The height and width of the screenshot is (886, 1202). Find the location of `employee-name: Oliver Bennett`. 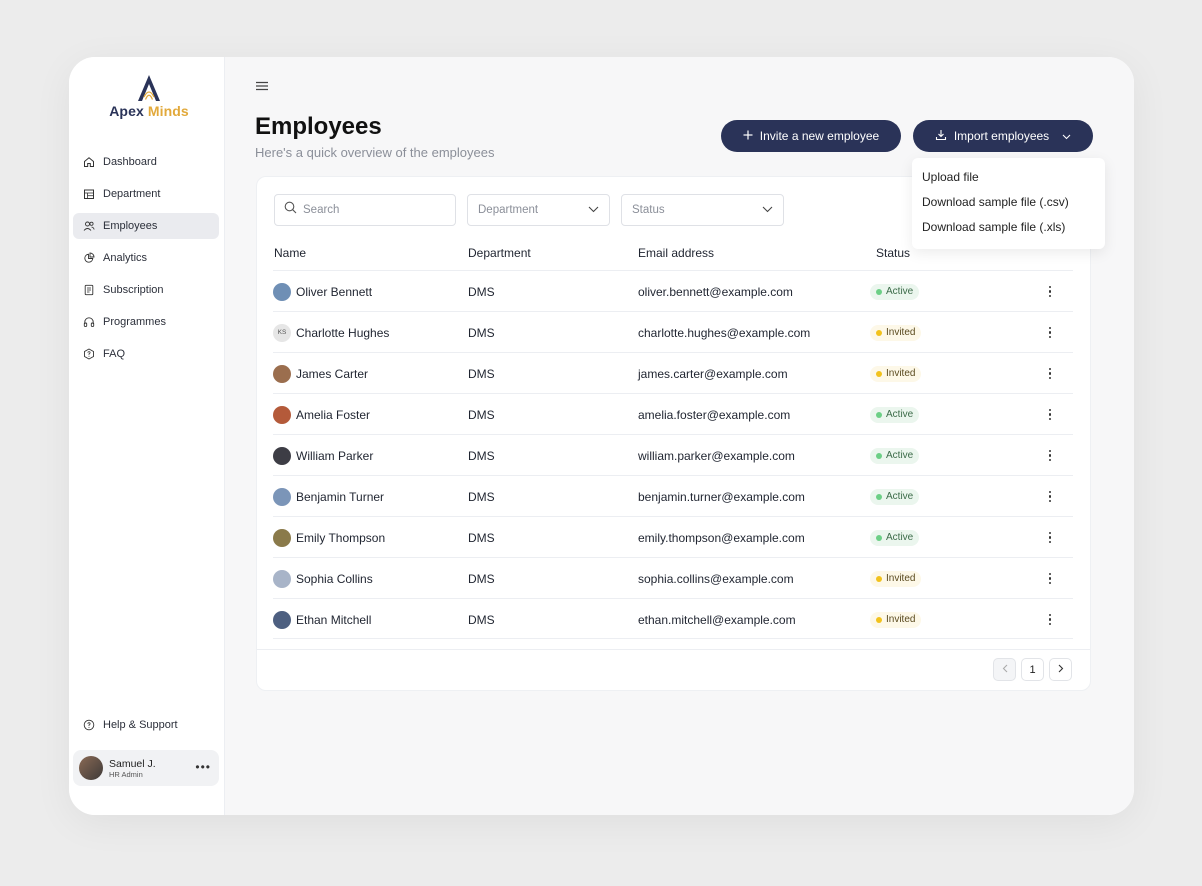

employee-name: Oliver Bennett is located at coordinates (334, 291).